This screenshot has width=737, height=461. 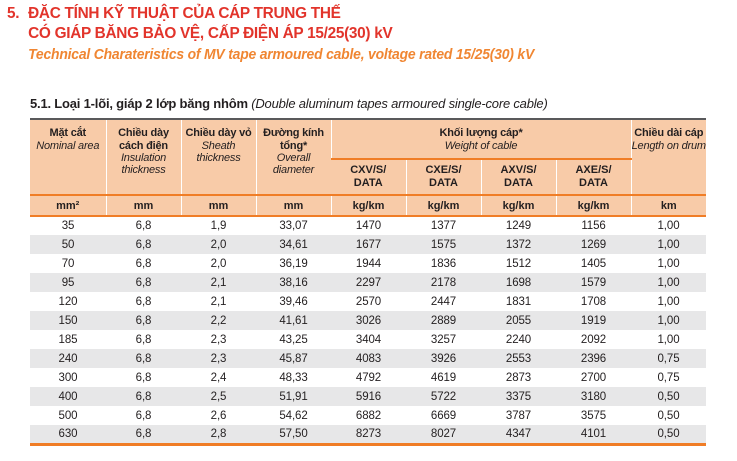 I want to click on table-row: 95 6,8 2,1 38,16 2297 2178 1698 1579 1,00, so click(x=368, y=282).